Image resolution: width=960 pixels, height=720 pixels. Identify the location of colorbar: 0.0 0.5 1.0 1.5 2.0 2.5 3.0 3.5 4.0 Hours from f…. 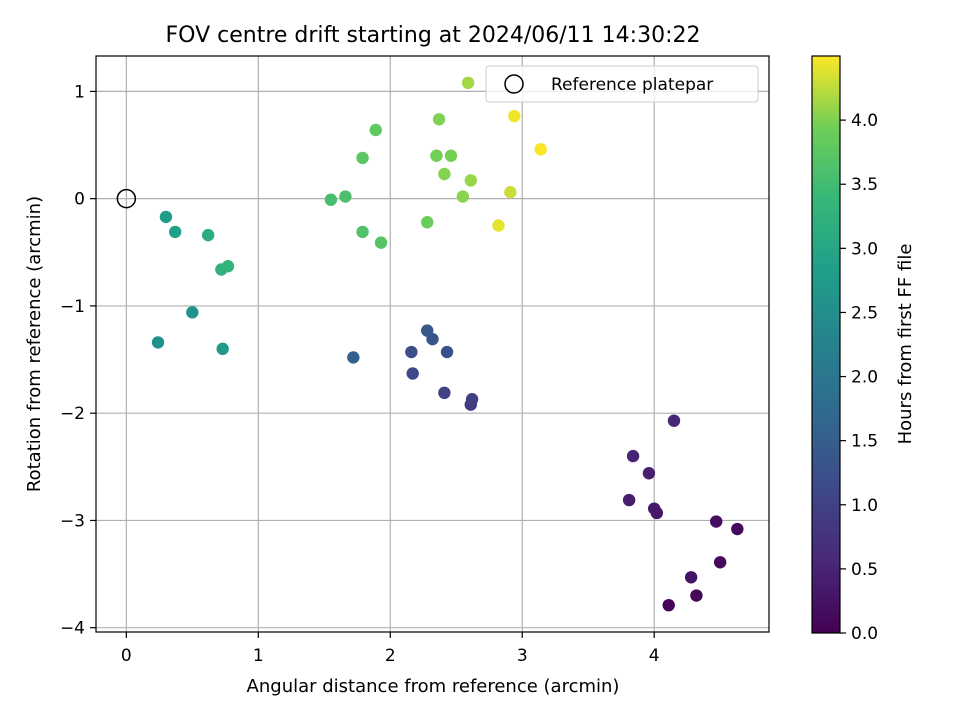
(863, 349).